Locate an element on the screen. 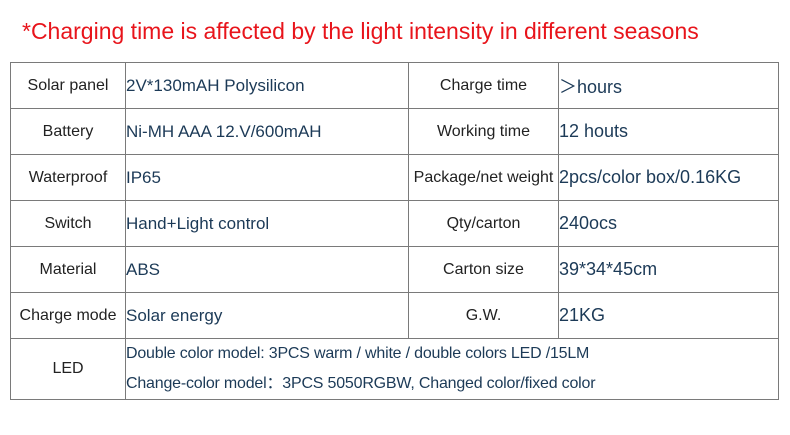 This screenshot has width=790, height=435. spec-value: 2pcs/color box/0.16KG is located at coordinates (668, 177).